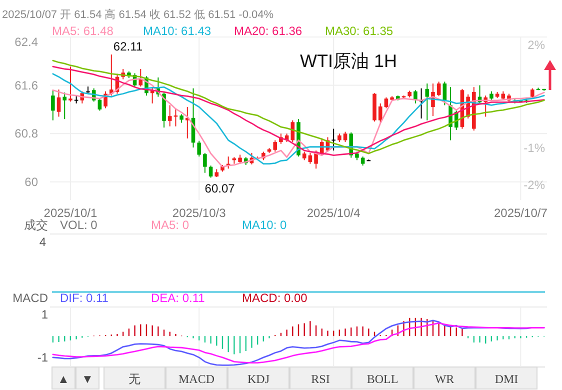 This screenshot has width=562, height=390. Describe the element at coordinates (83, 31) in the screenshot. I see `text: MA5: 61.48` at that location.